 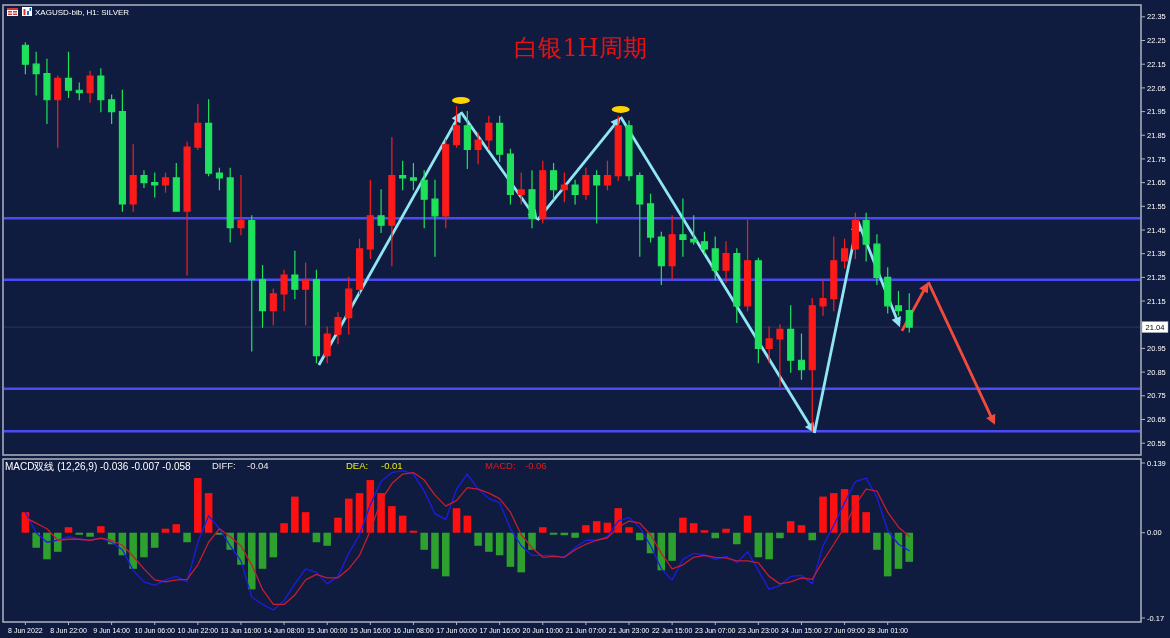 I want to click on annotation: XAGUSD-bib, H1: SILVER, so click(x=82, y=12).